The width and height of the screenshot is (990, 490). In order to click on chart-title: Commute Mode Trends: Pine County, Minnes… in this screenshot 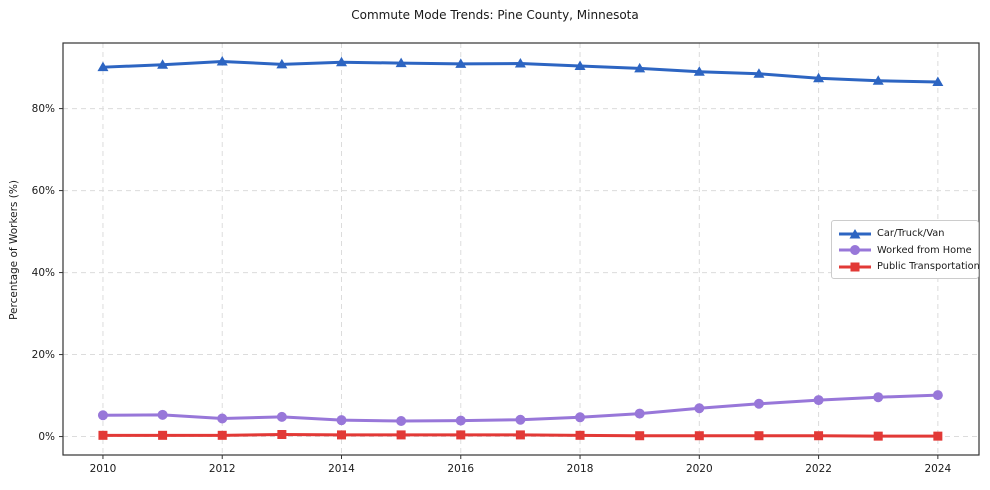, I will do `click(495, 15)`.